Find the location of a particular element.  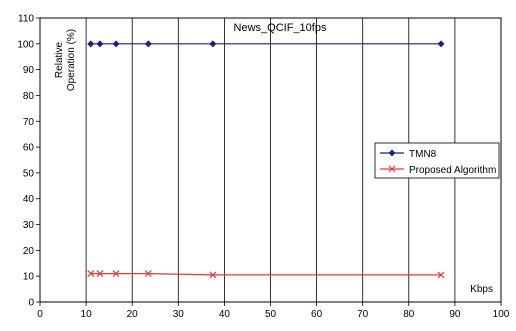

y-tick-label: 0 is located at coordinates (31, 303).